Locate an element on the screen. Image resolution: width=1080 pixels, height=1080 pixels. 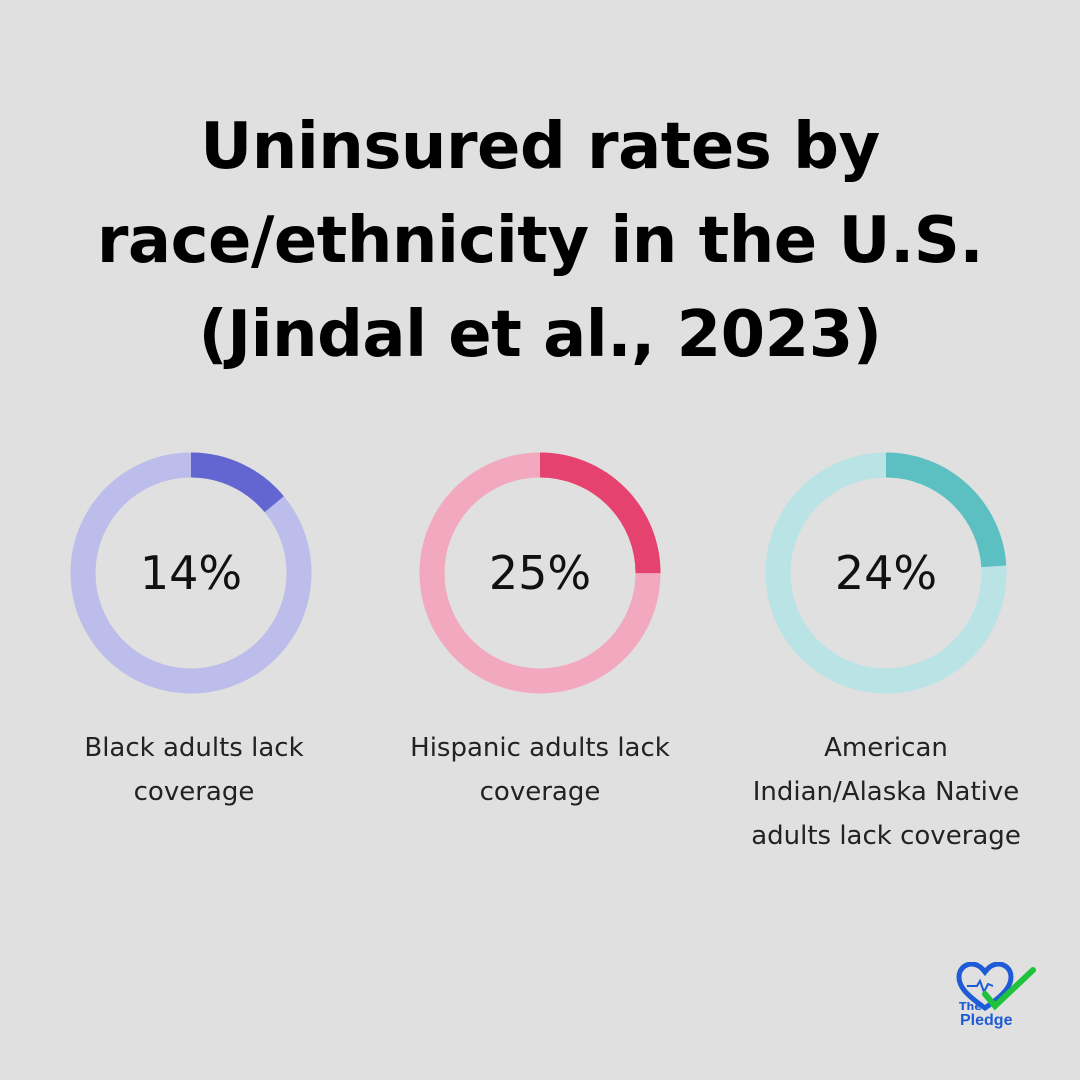
donut-black-arc is located at coordinates (191, 573).